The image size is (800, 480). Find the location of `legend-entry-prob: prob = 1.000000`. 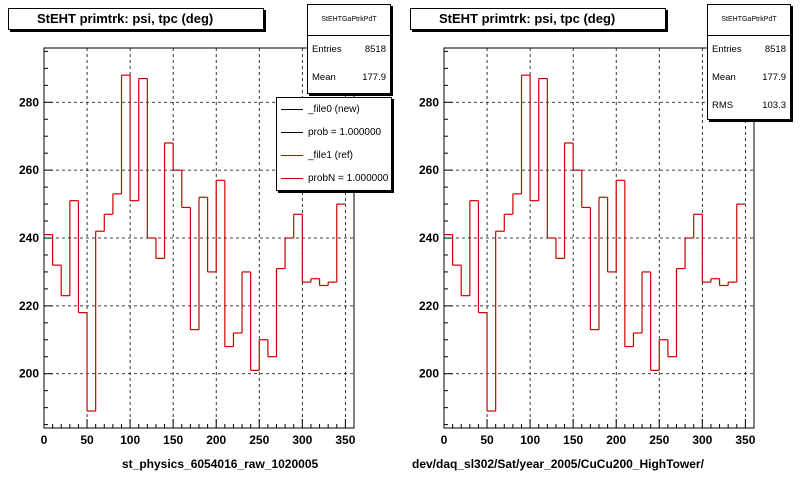

legend-entry-prob: prob = 1.000000 is located at coordinates (334, 132).